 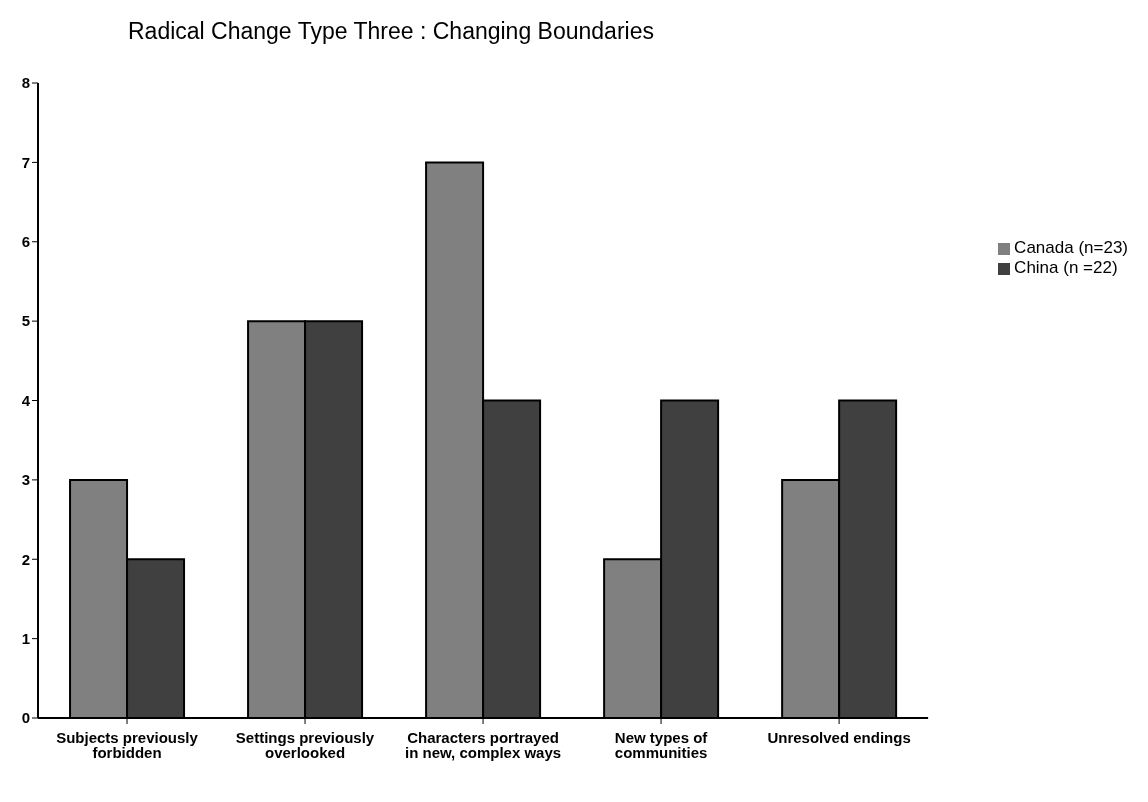 What do you see at coordinates (25, 321) in the screenshot?
I see `y-tick-label: 5` at bounding box center [25, 321].